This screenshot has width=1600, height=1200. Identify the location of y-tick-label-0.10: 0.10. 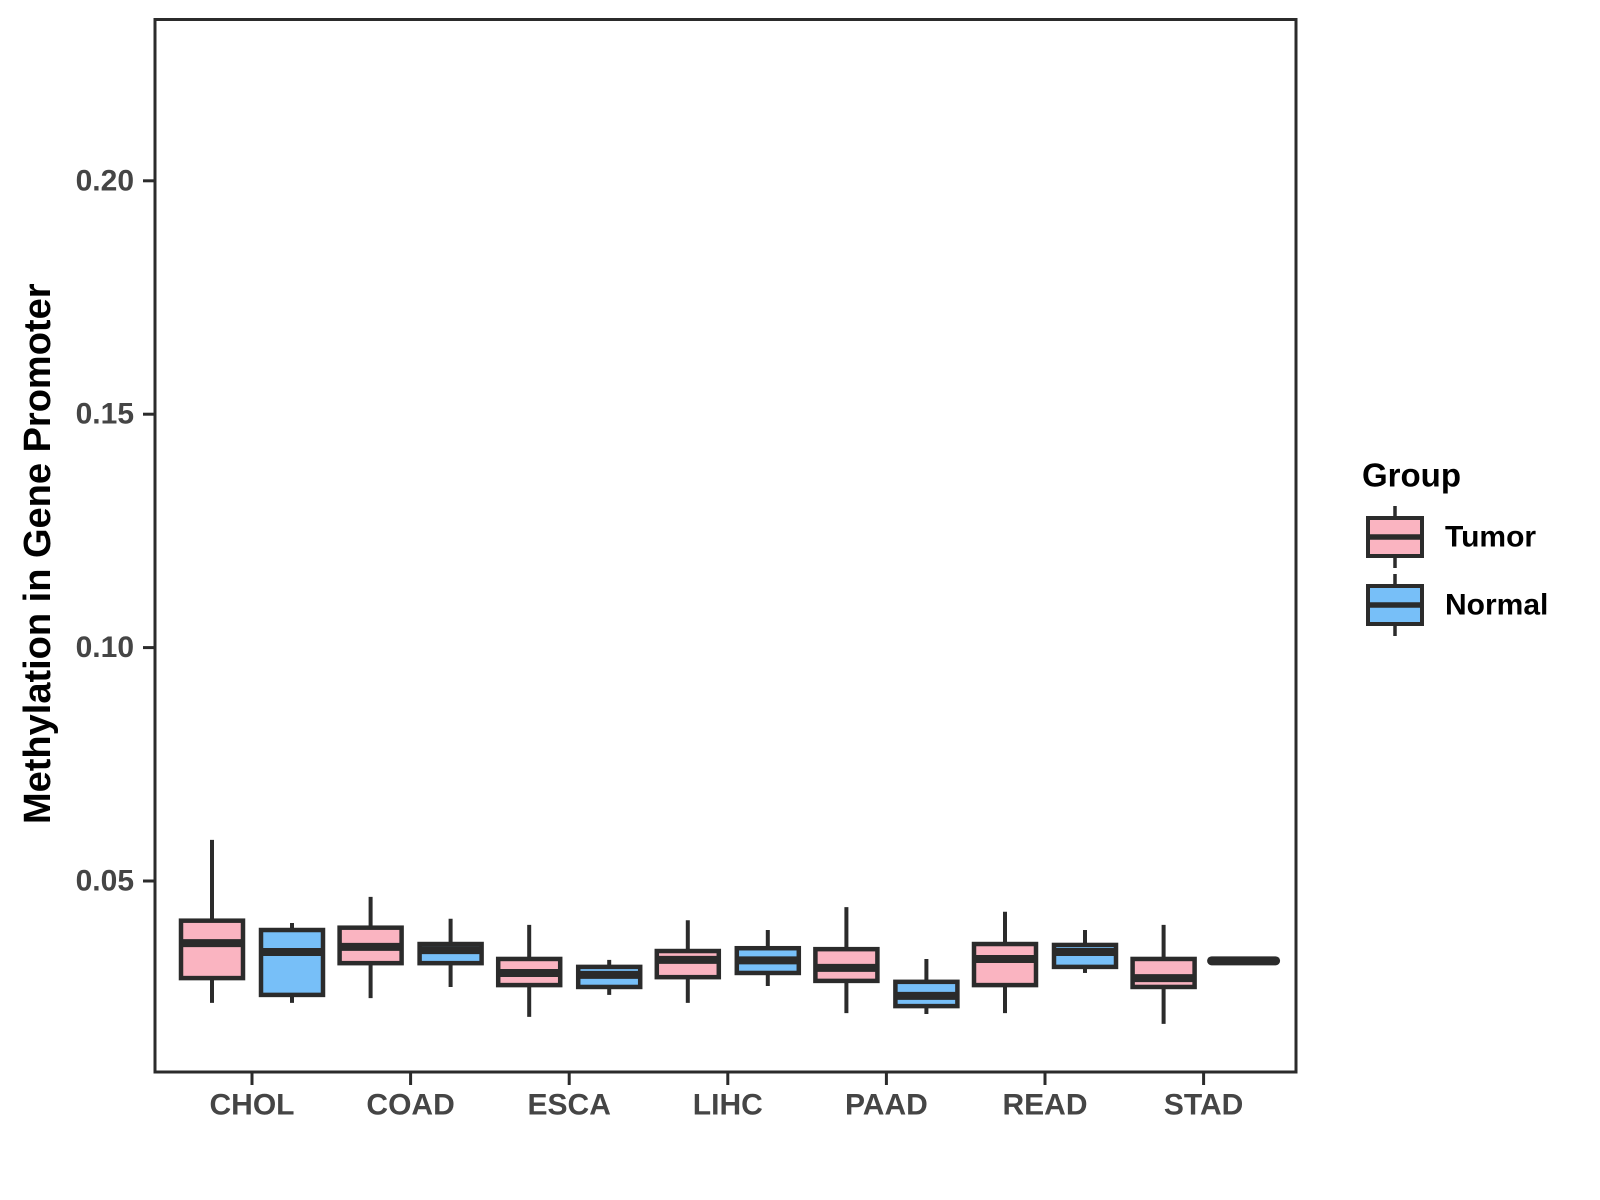
(105, 647).